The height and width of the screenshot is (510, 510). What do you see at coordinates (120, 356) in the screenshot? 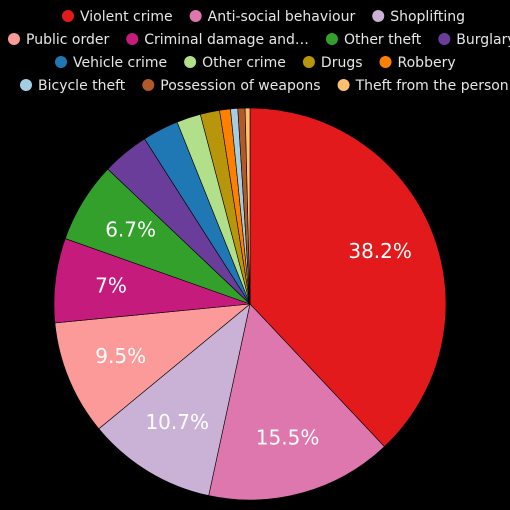
I see `slice-label-public-order: 9.5%` at bounding box center [120, 356].